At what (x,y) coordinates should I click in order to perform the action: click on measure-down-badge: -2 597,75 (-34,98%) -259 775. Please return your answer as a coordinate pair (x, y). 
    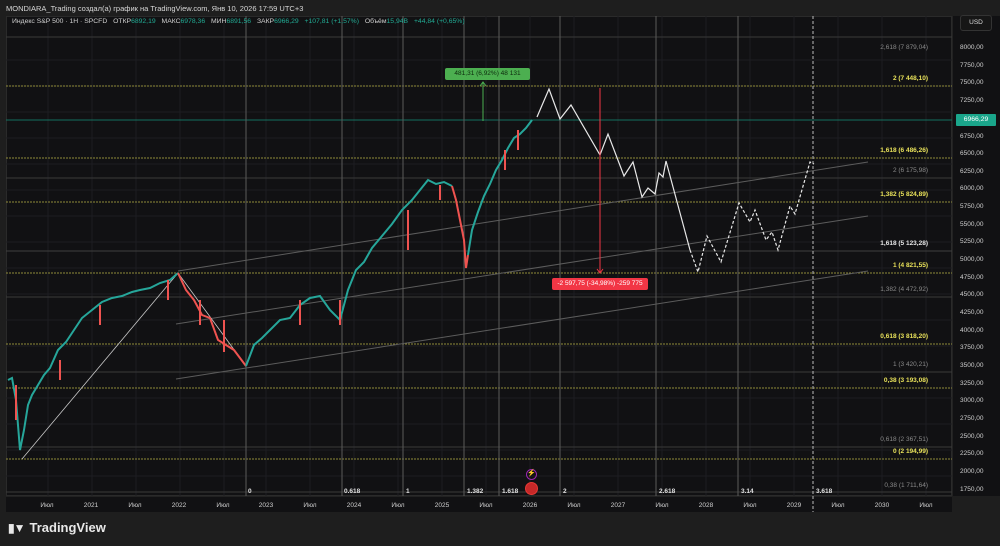
    Looking at the image, I should click on (600, 284).